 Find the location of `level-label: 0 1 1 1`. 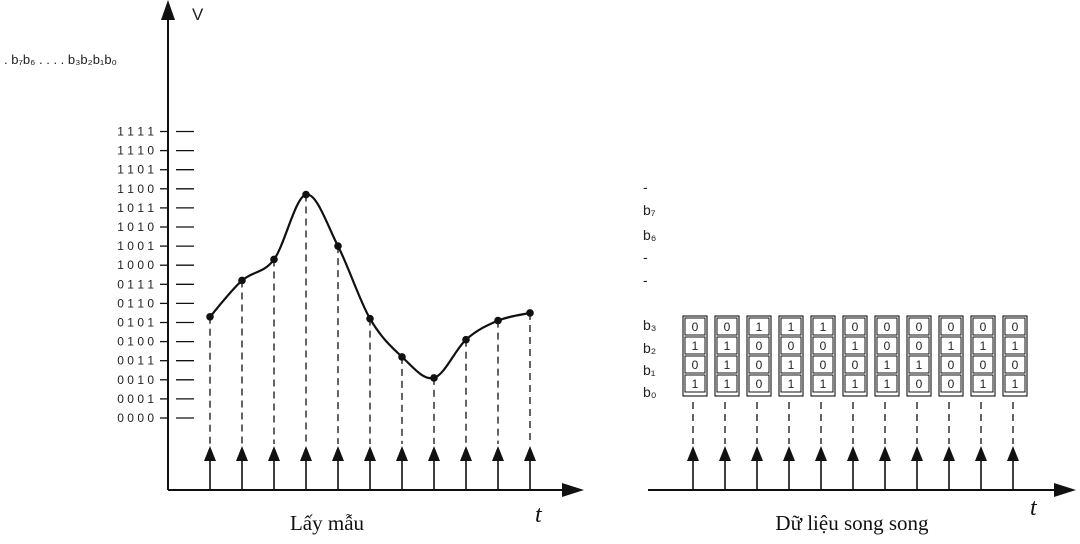

level-label: 0 1 1 1 is located at coordinates (135, 284).